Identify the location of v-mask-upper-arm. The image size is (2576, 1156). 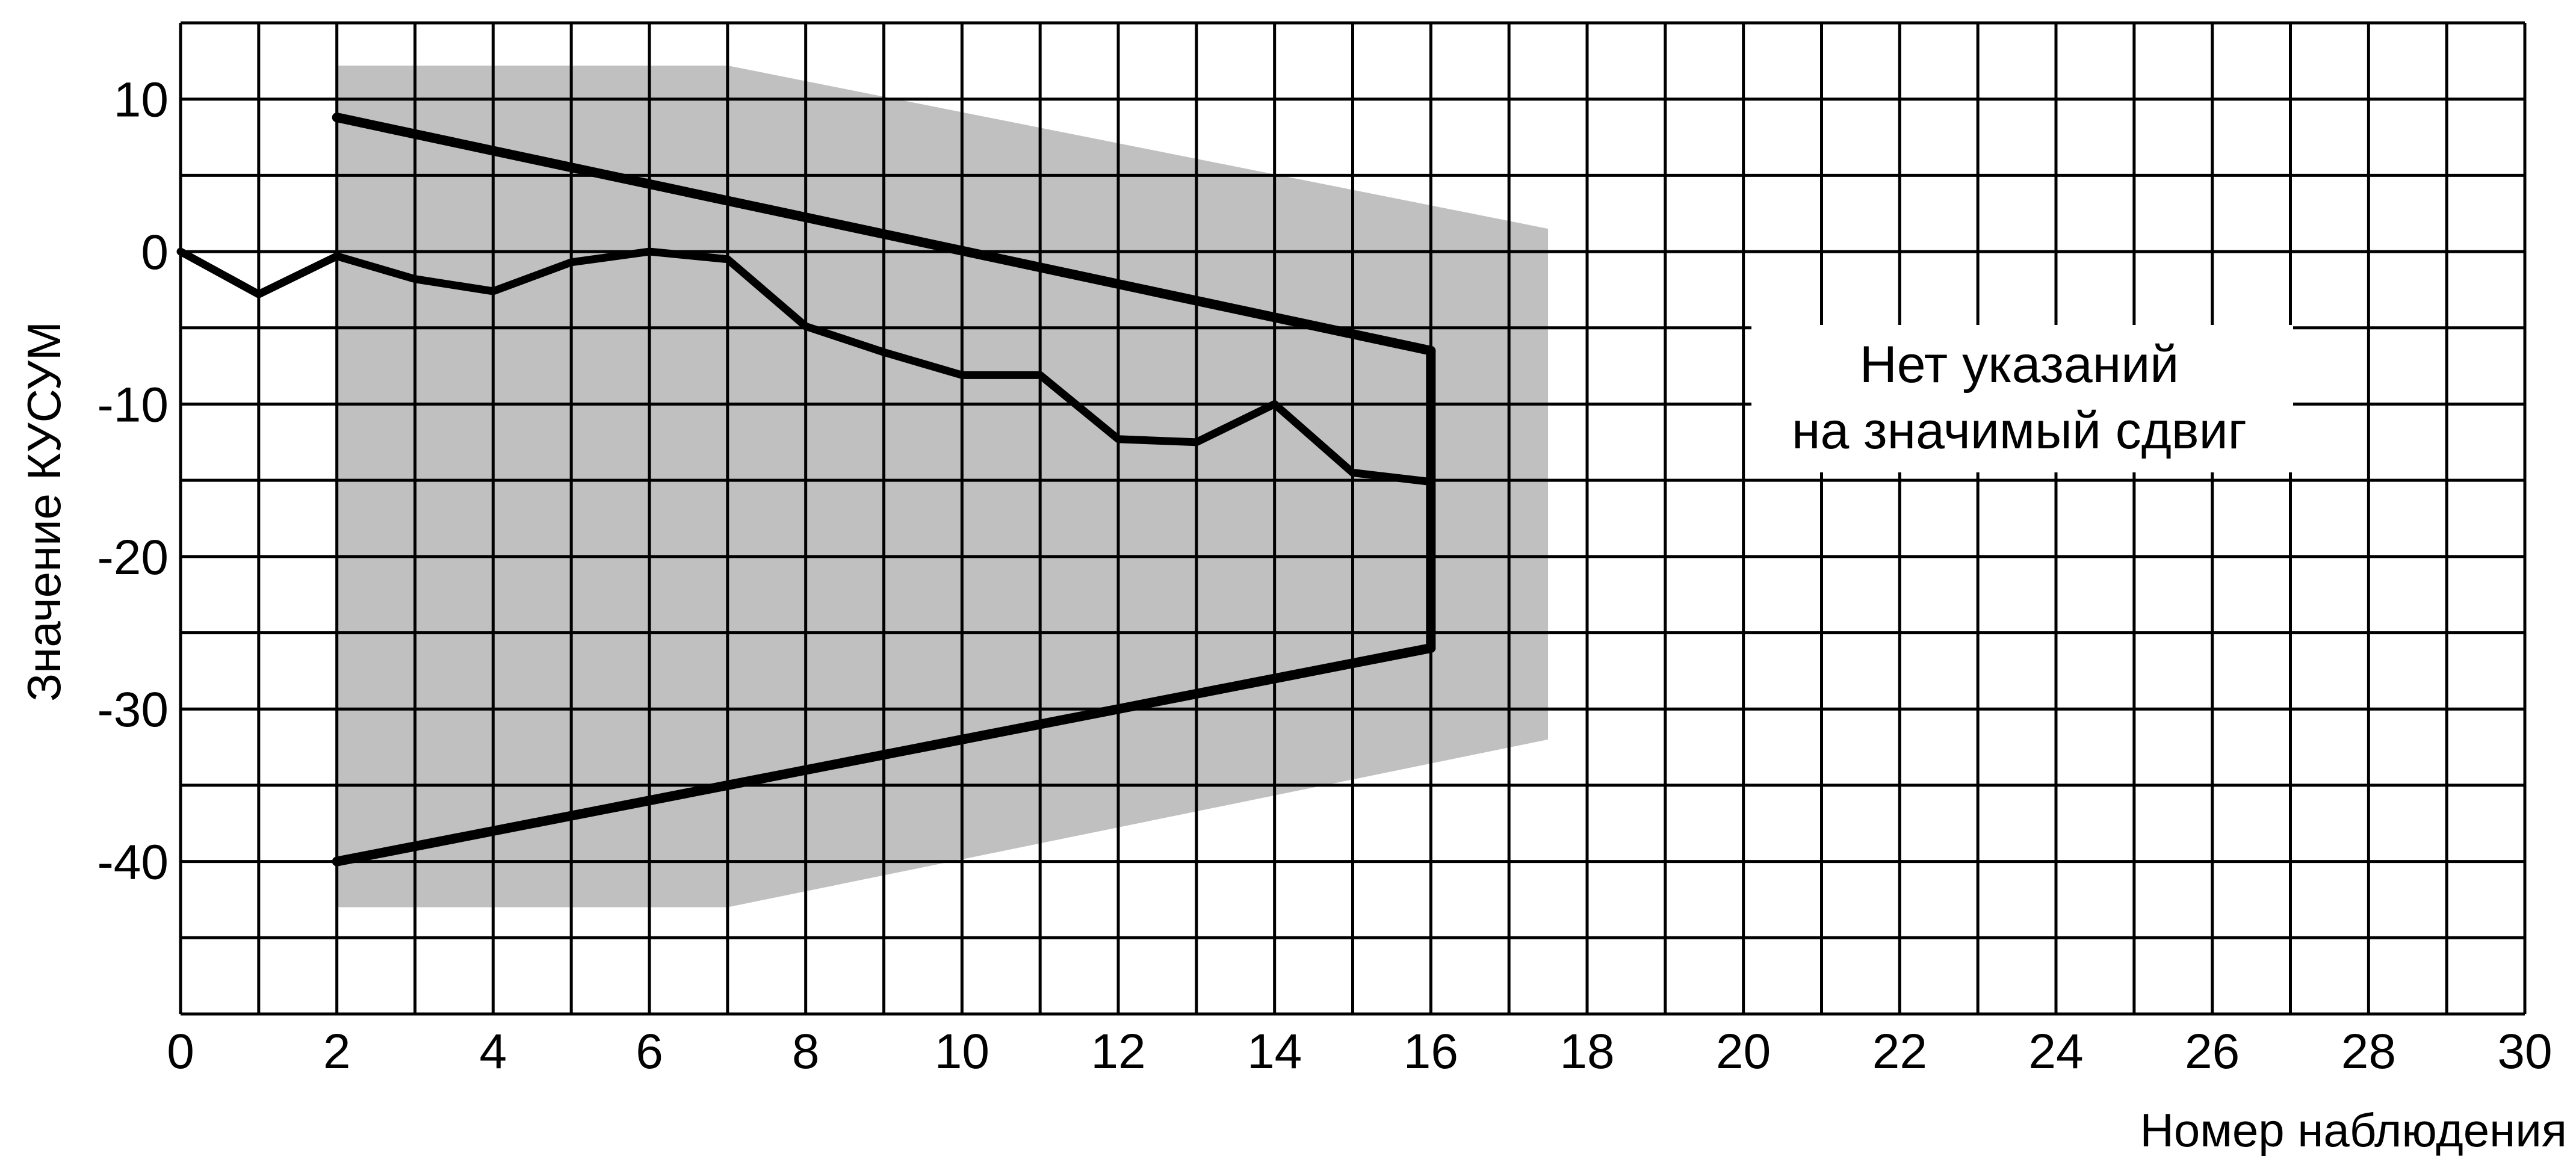
(884, 235).